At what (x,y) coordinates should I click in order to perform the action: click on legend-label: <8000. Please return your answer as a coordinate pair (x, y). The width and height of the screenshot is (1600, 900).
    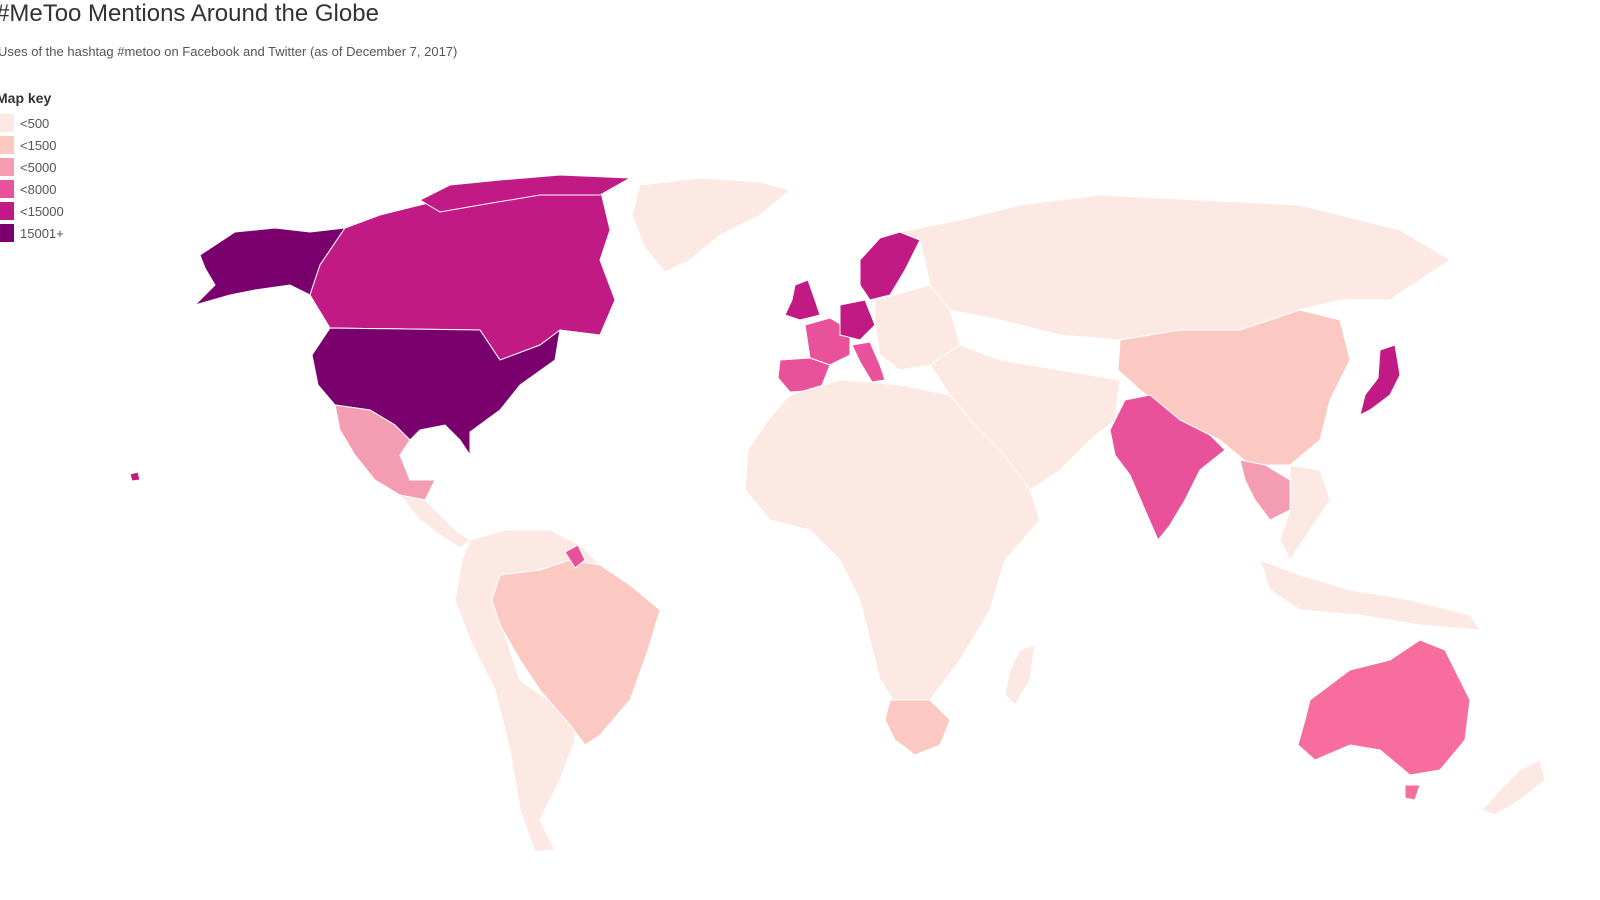
    Looking at the image, I should click on (38, 189).